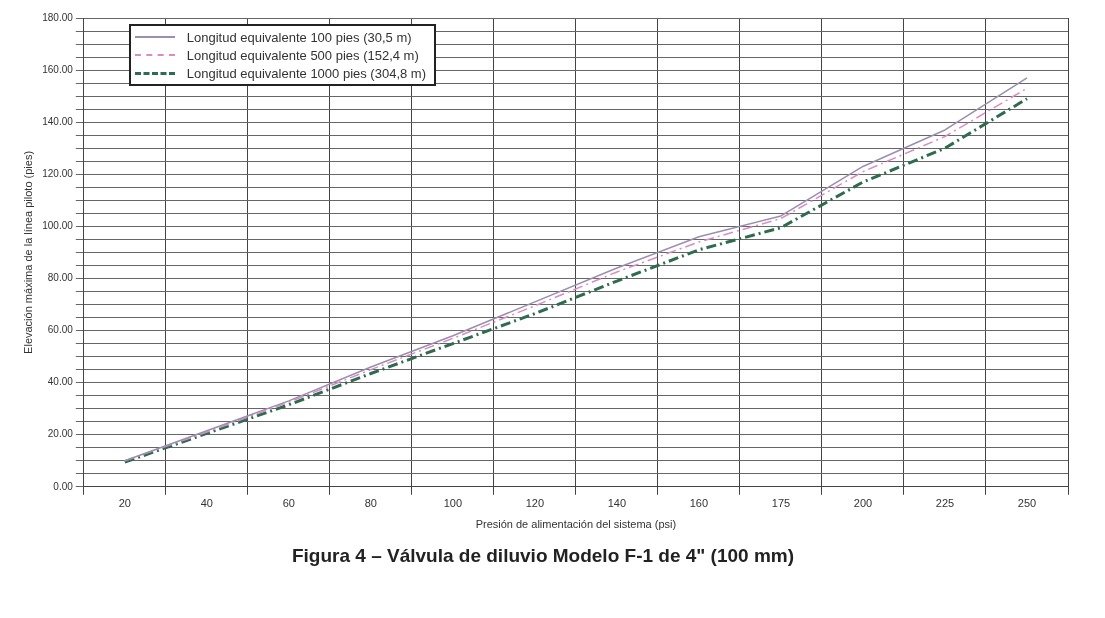  Describe the element at coordinates (63, 486) in the screenshot. I see `y-tick-label: 0.00` at that location.